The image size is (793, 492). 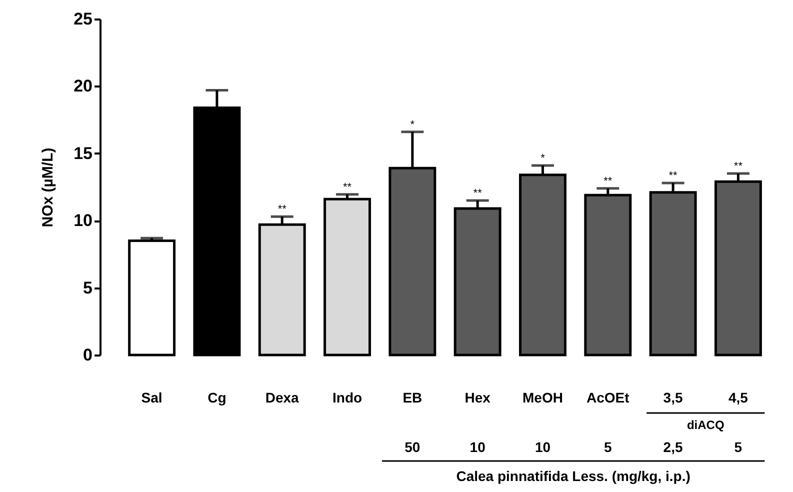 I want to click on x-tick-label: Hex, so click(x=477, y=398).